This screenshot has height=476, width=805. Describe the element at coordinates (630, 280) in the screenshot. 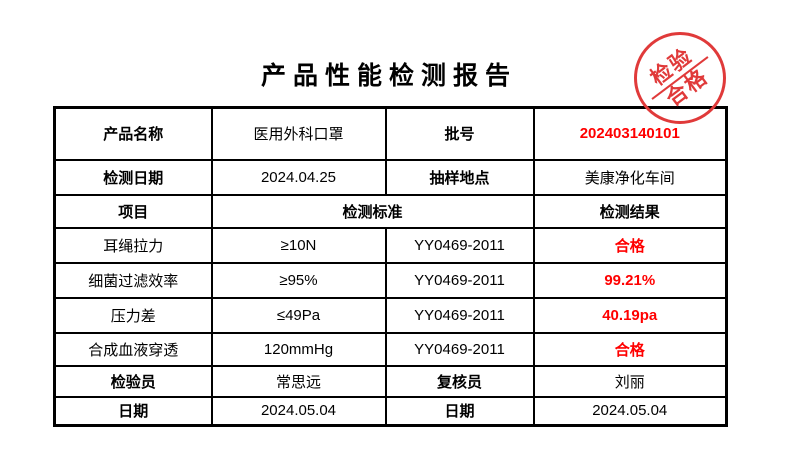

I see `test-result: 99.21%` at that location.